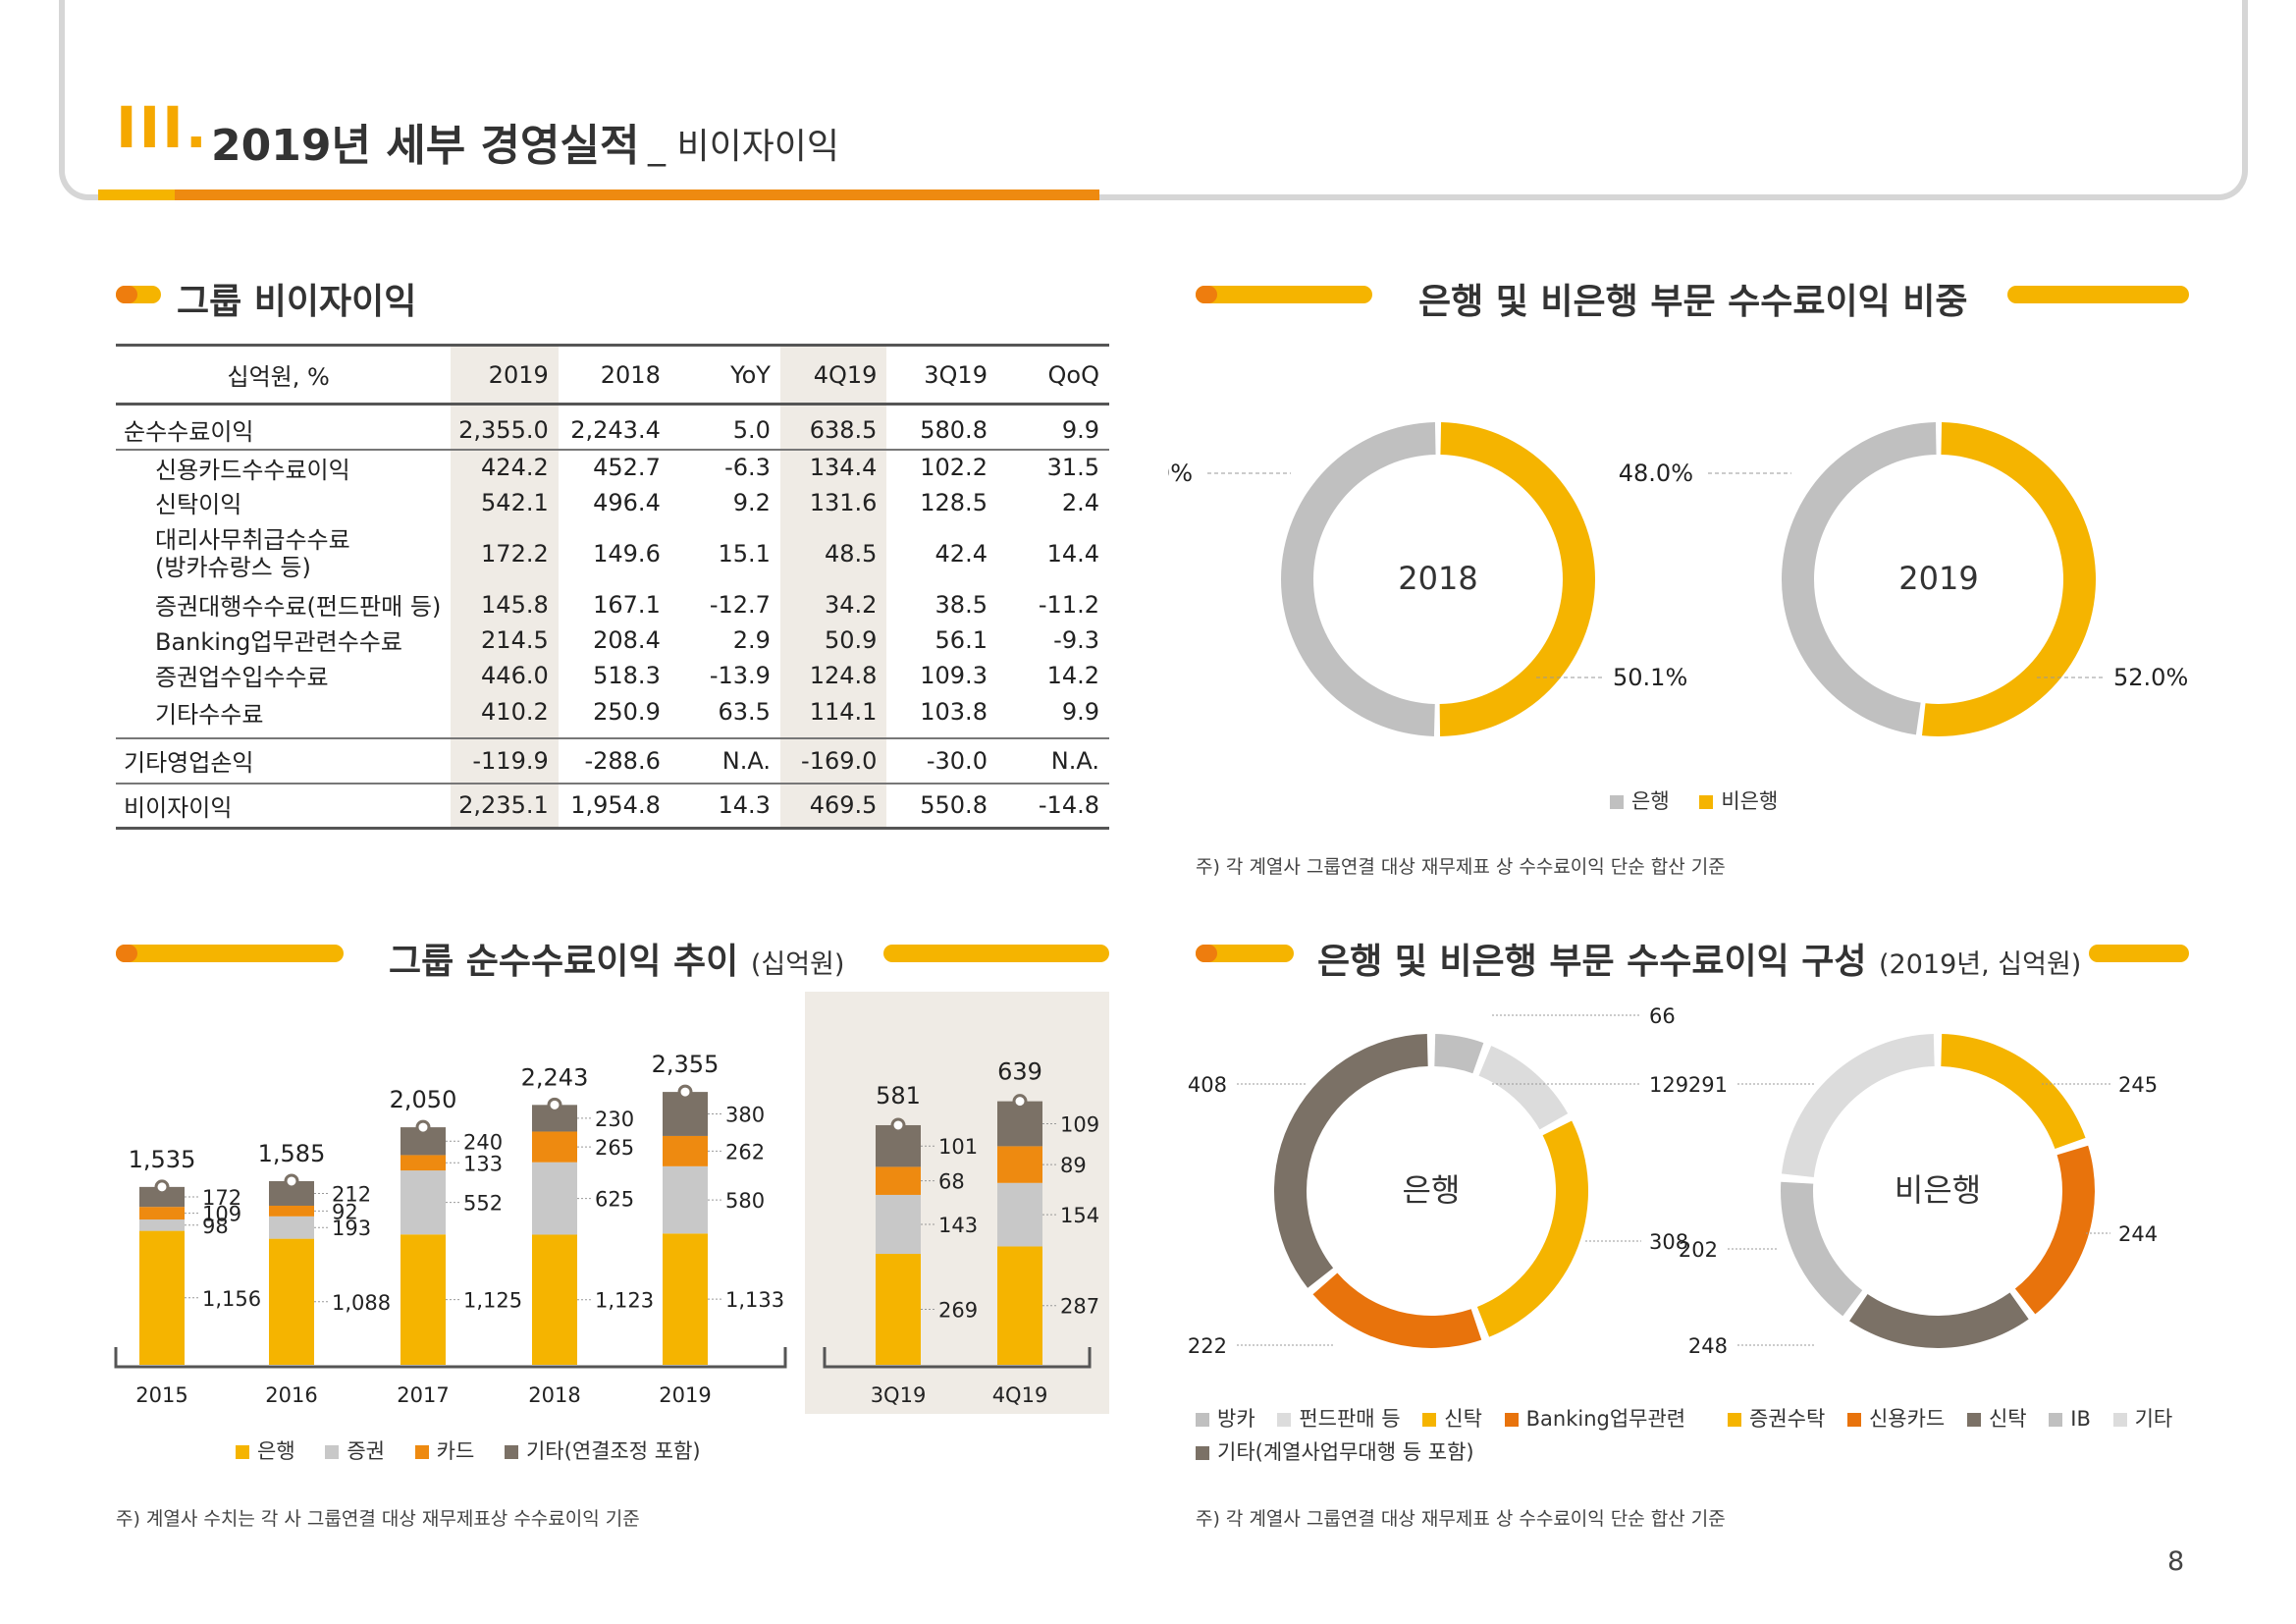 The height and width of the screenshot is (1624, 2296). I want to click on nonbank-segment-label: 202, so click(1698, 1250).